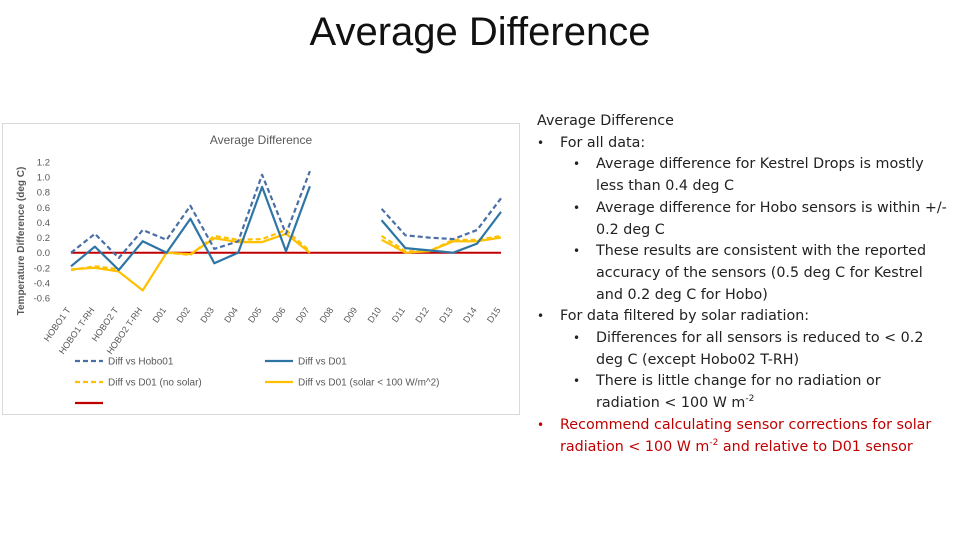  Describe the element at coordinates (43, 253) in the screenshot. I see `y-tick-label: 0.0` at that location.